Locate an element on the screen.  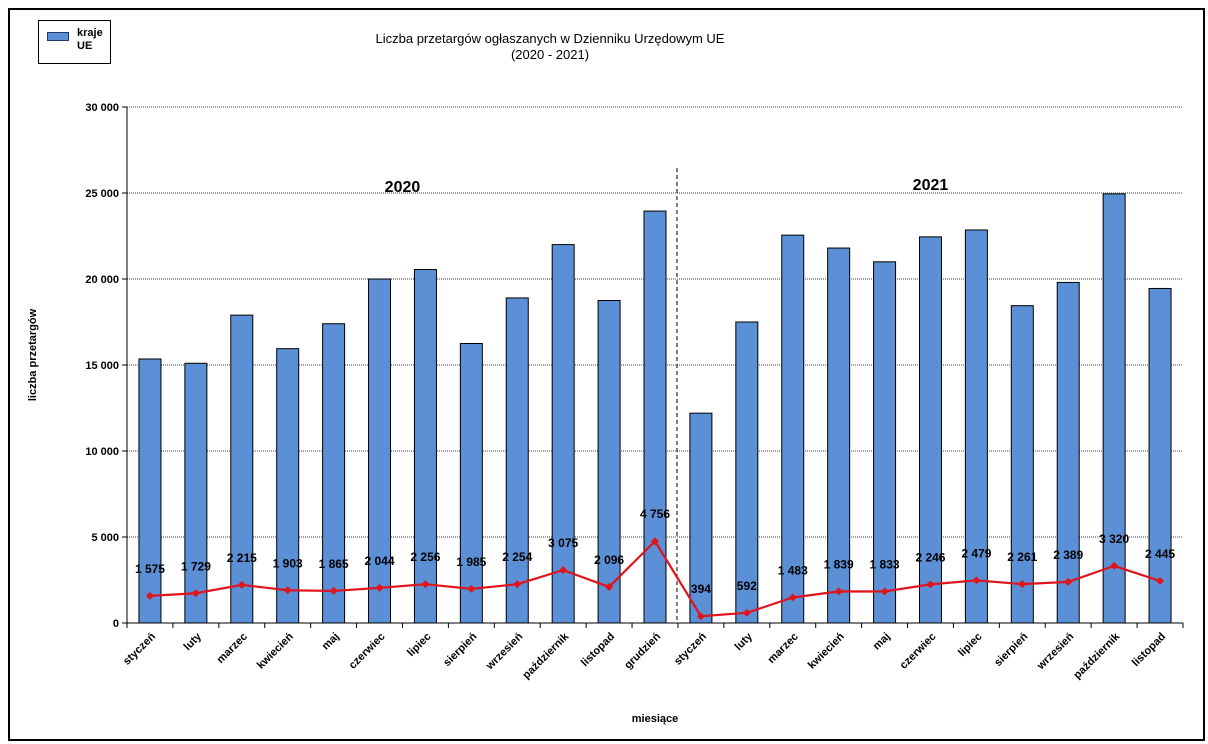
data-label: 1 729 is located at coordinates (196, 566).